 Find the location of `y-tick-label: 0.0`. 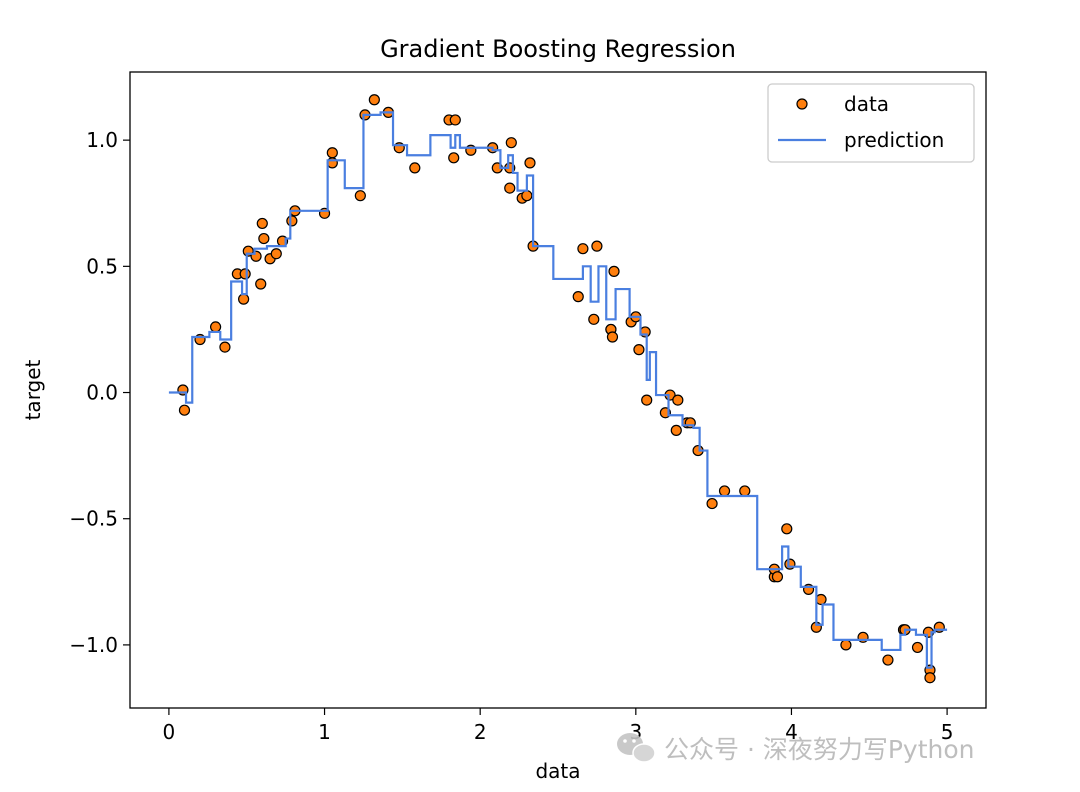

y-tick-label: 0.0 is located at coordinates (102, 393).